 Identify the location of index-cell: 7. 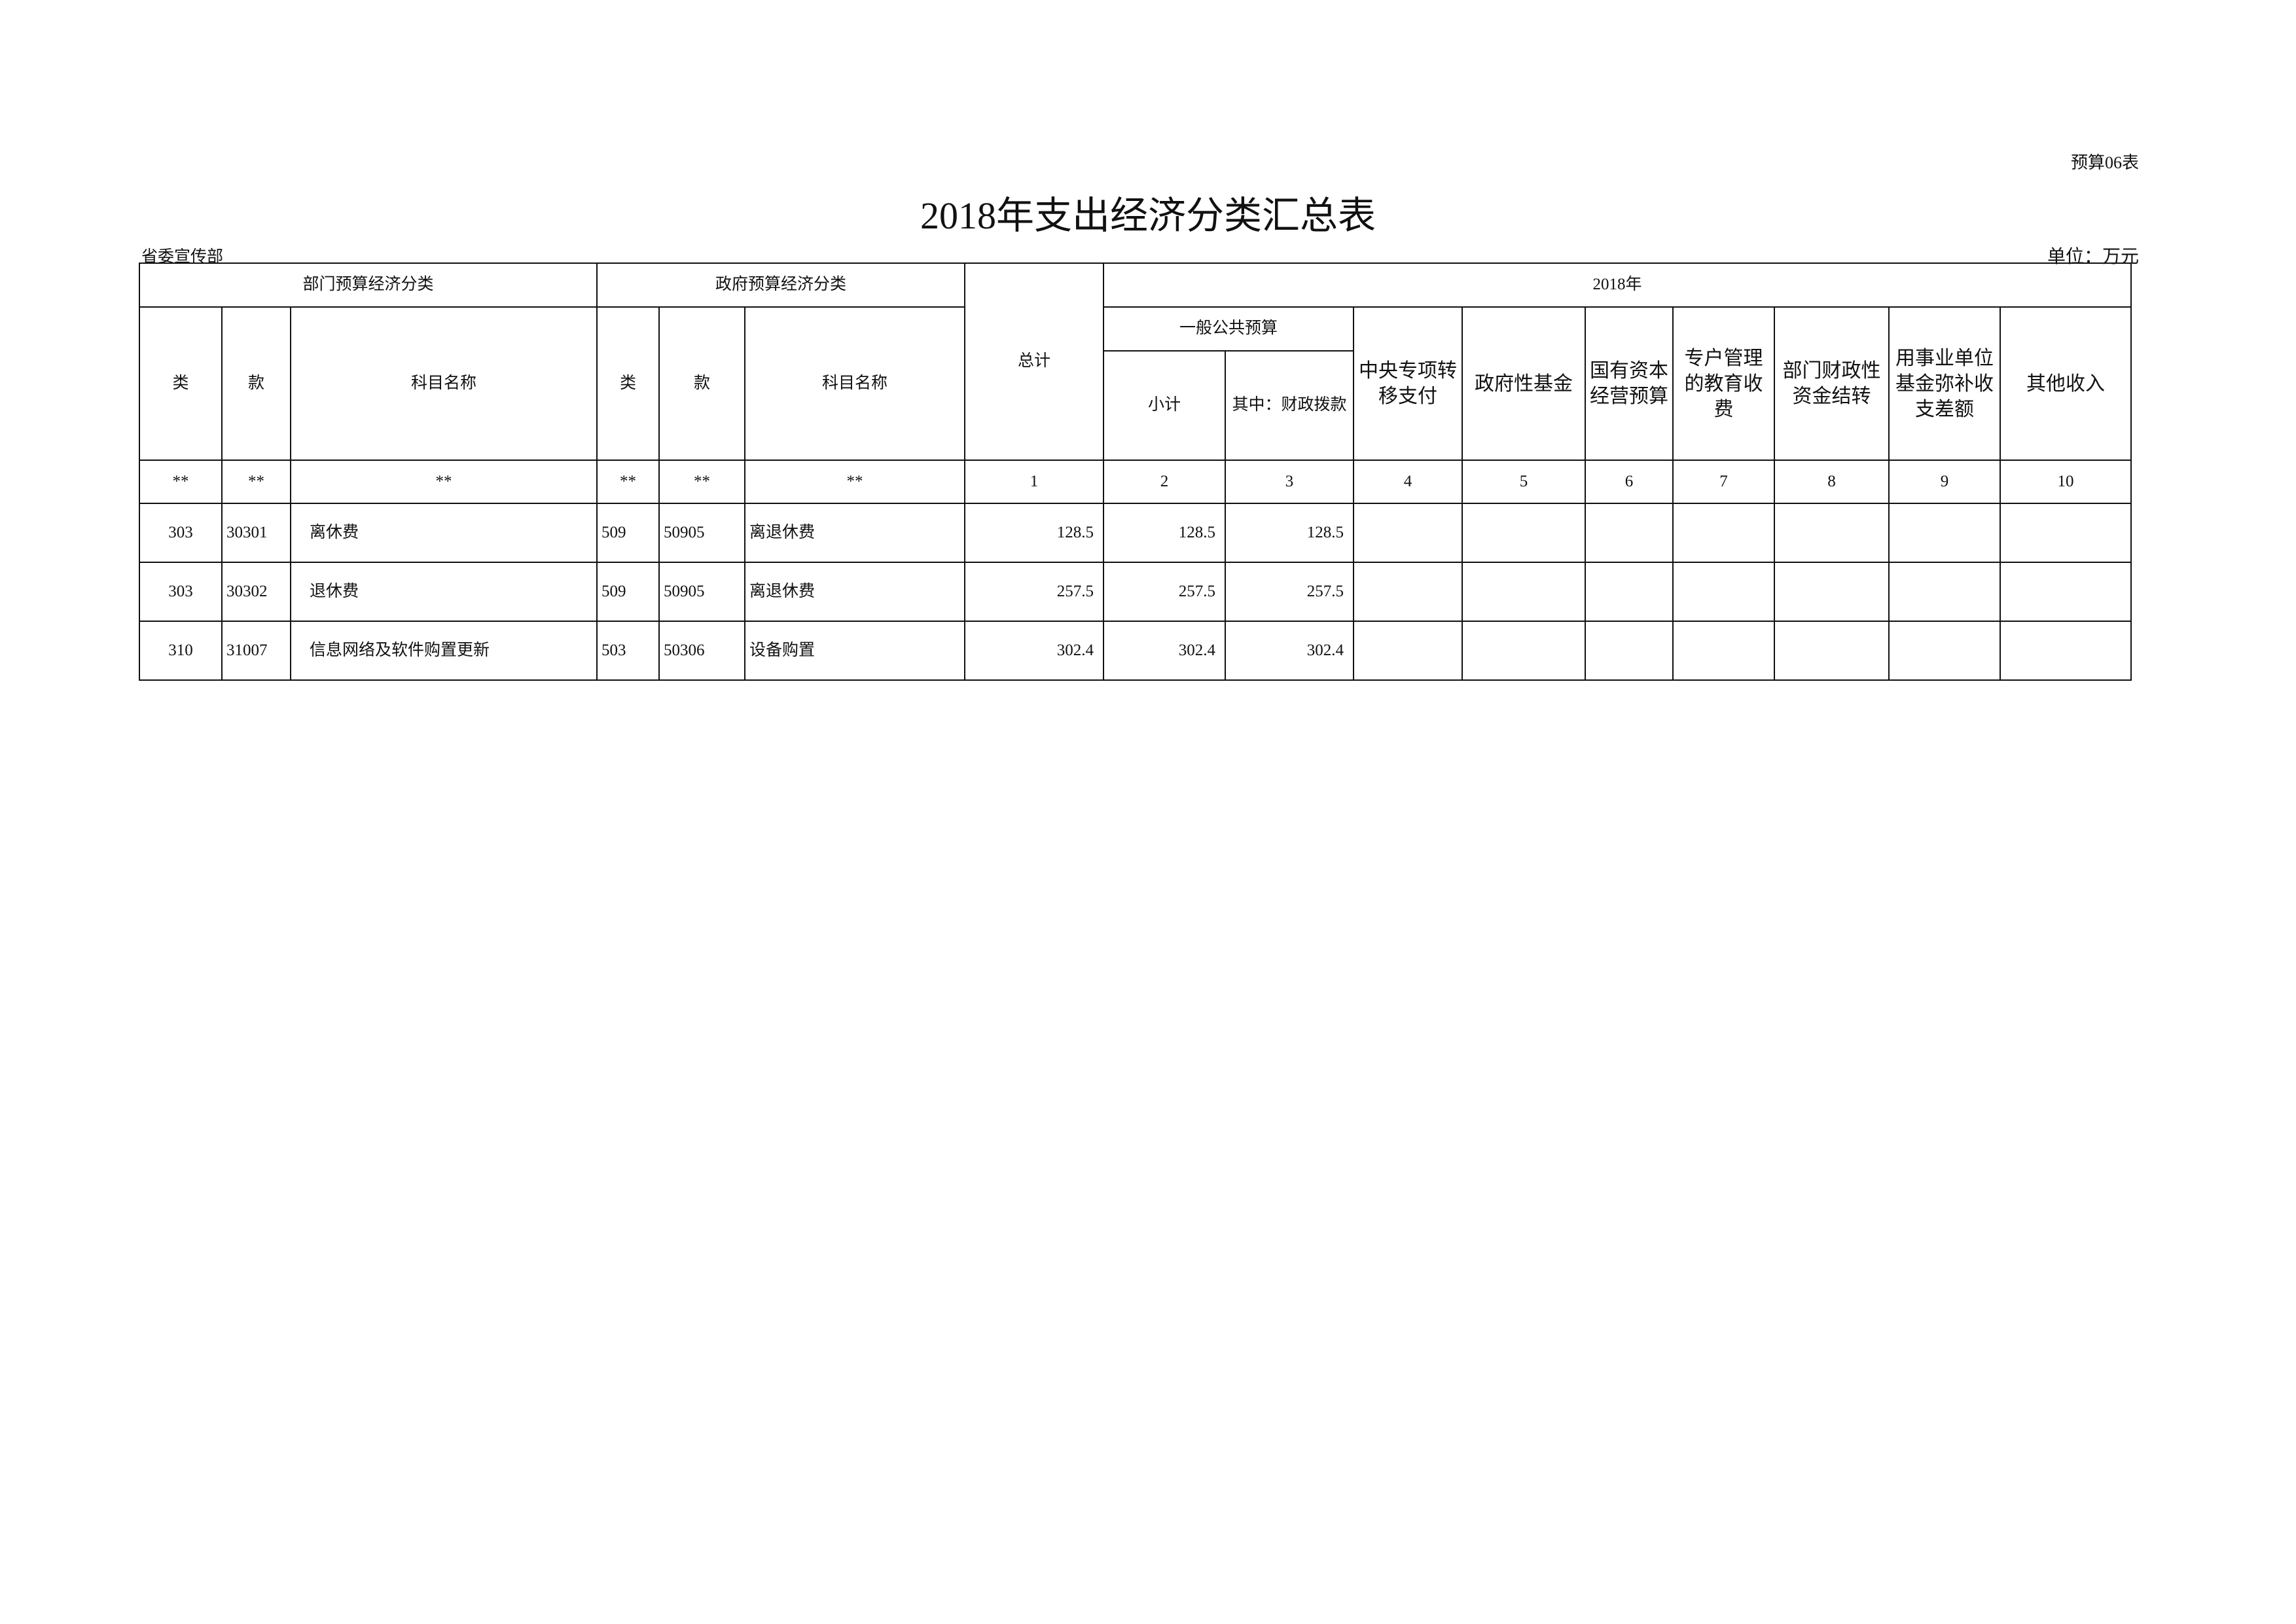
(1724, 482).